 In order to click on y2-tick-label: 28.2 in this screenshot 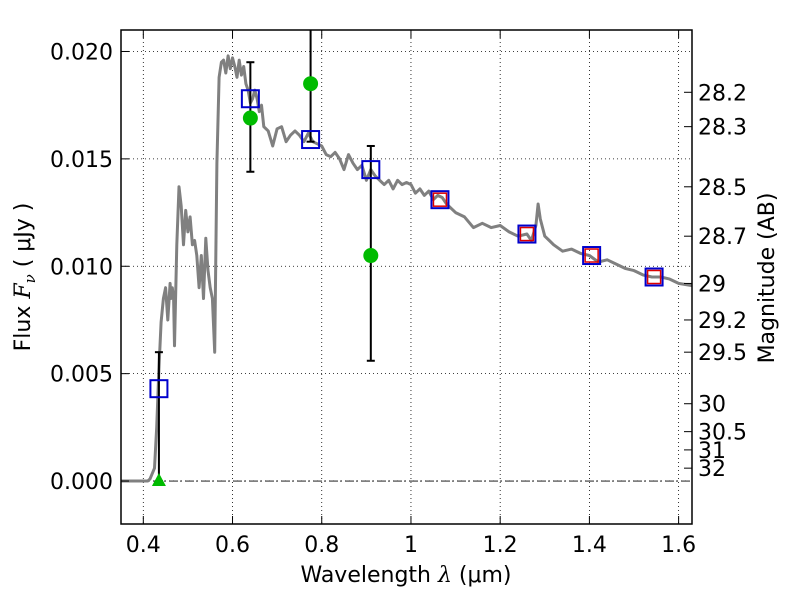, I will do `click(722, 93)`.